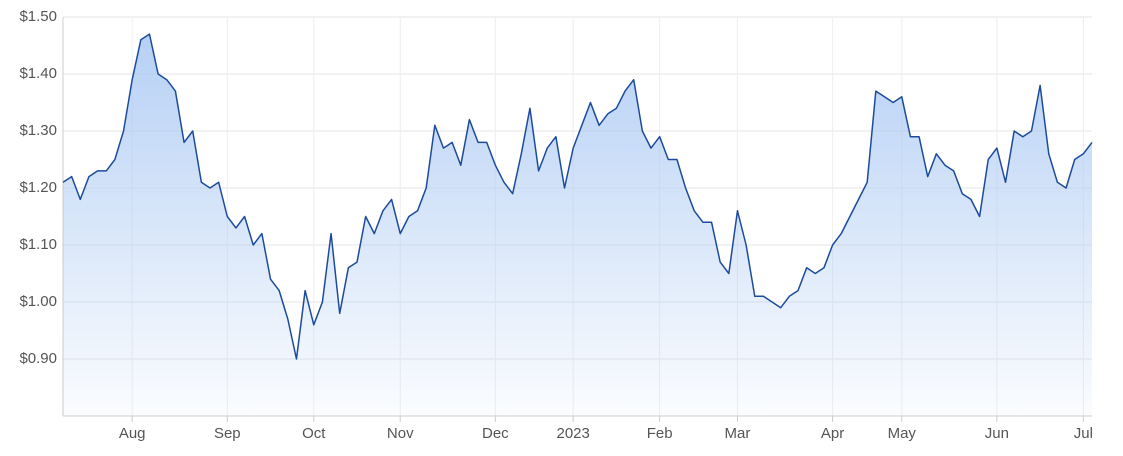 The height and width of the screenshot is (456, 1123). I want to click on x-tick-label: Aug, so click(132, 433).